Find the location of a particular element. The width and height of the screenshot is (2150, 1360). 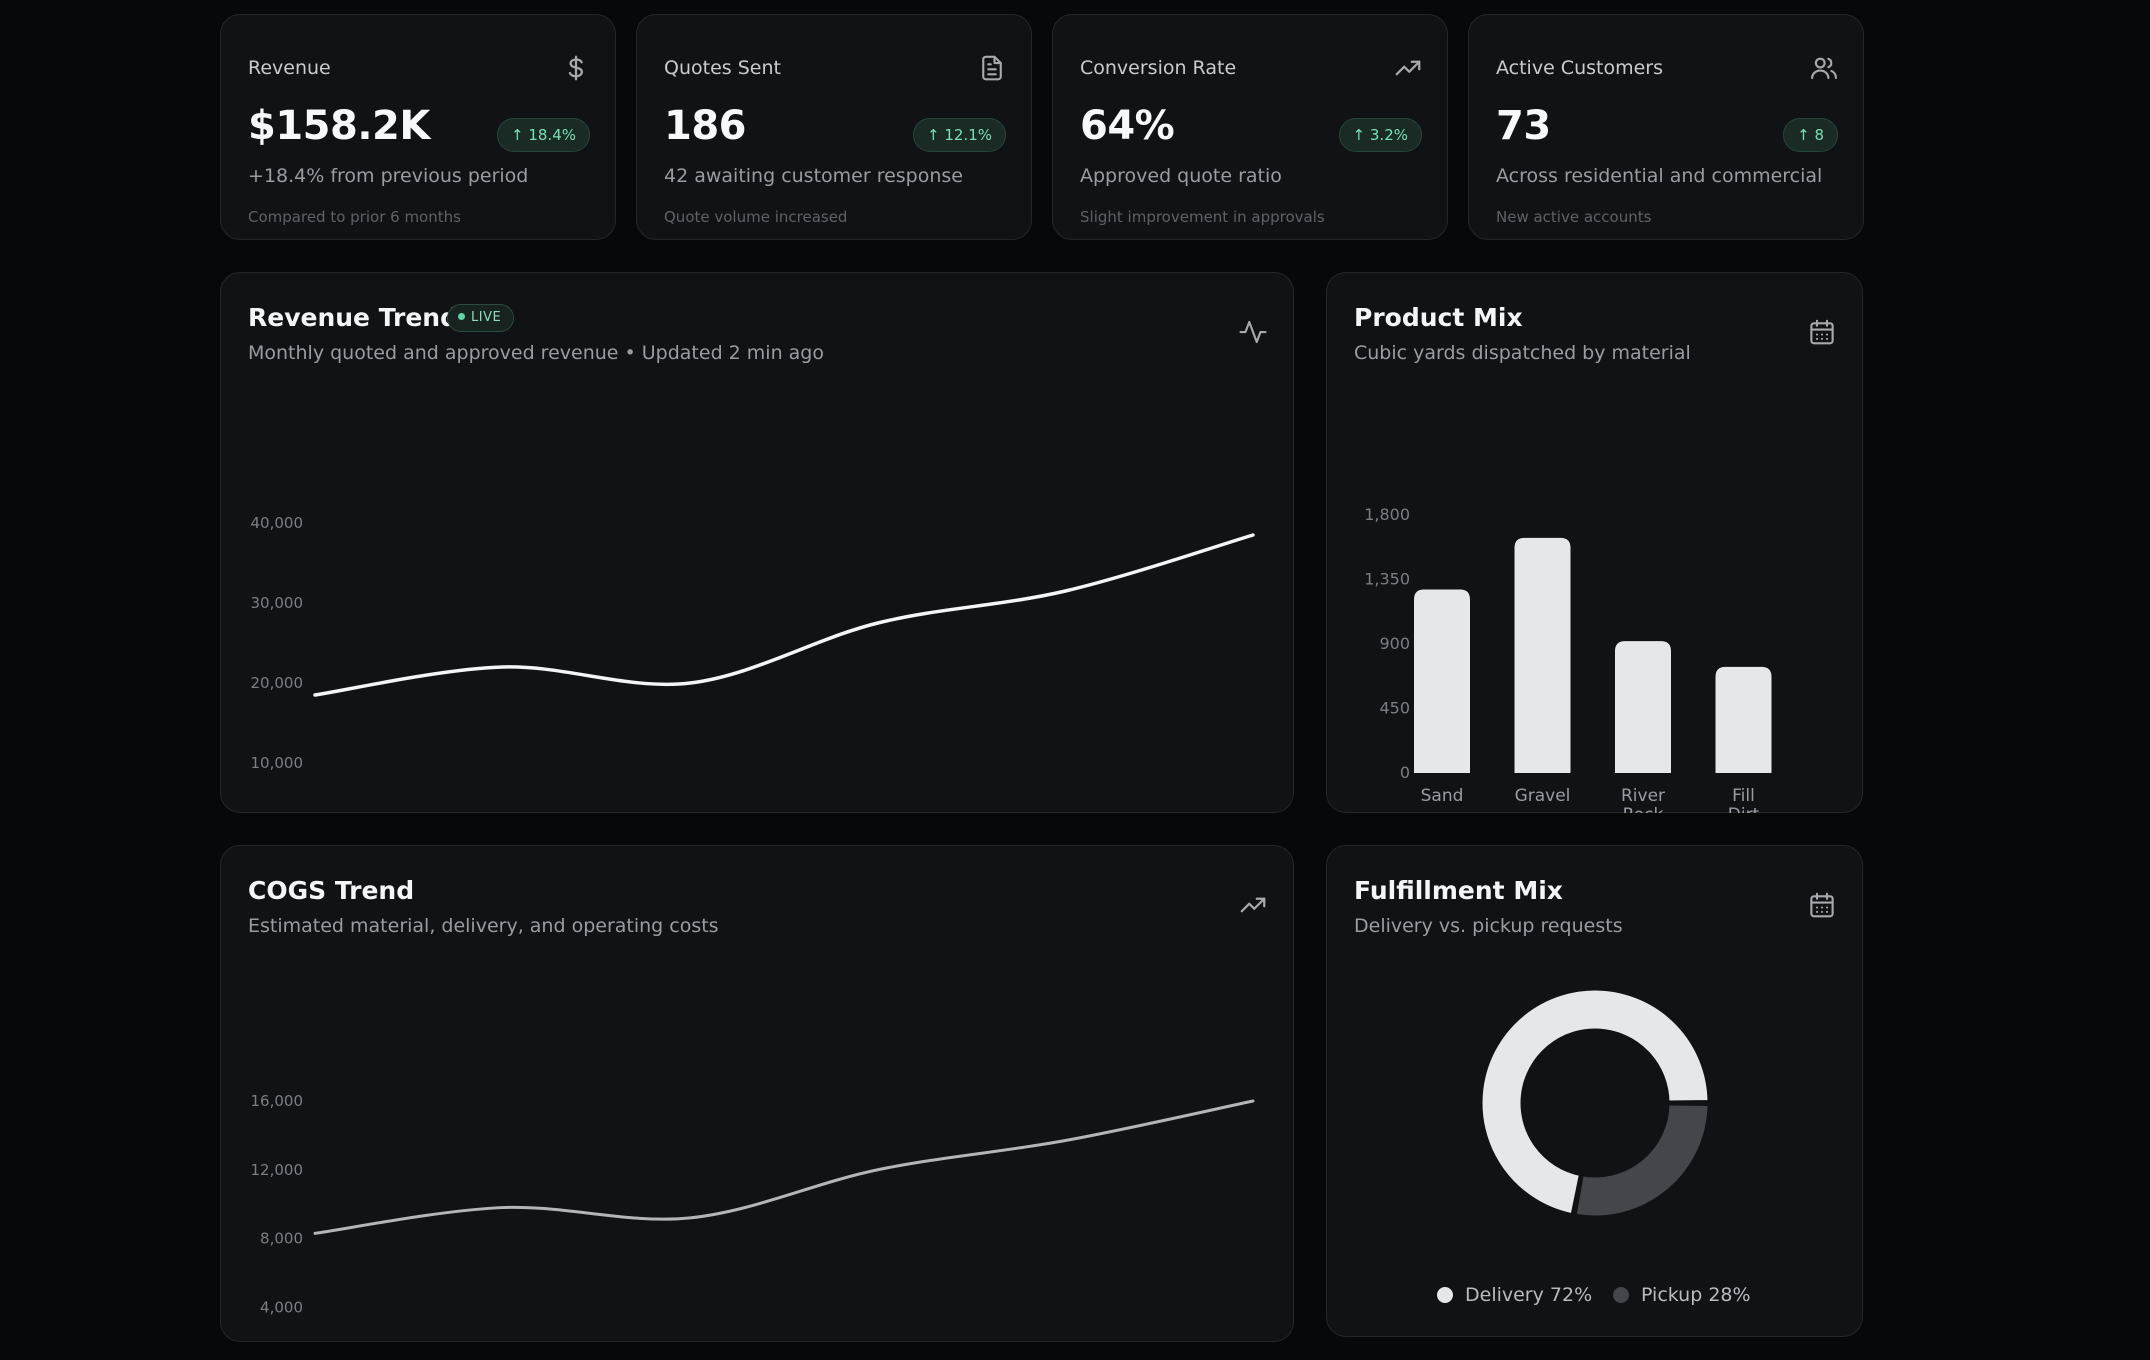

kpi-note: Compared to prior 6 months is located at coordinates (354, 217).